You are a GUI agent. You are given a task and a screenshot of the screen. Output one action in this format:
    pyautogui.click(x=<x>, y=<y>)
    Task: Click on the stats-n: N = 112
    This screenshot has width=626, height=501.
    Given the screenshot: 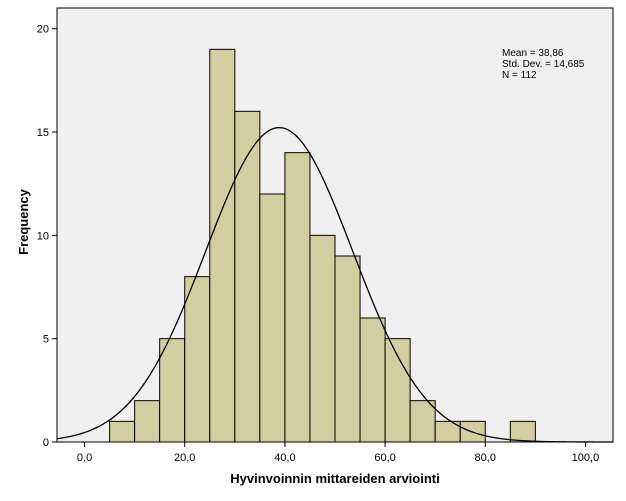 What is the action you would take?
    pyautogui.click(x=519, y=75)
    